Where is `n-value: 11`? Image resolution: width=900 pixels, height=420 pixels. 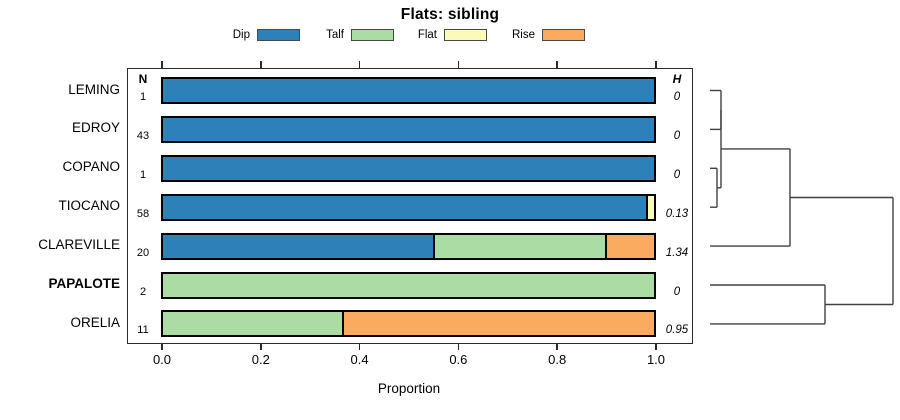 n-value: 11 is located at coordinates (143, 330).